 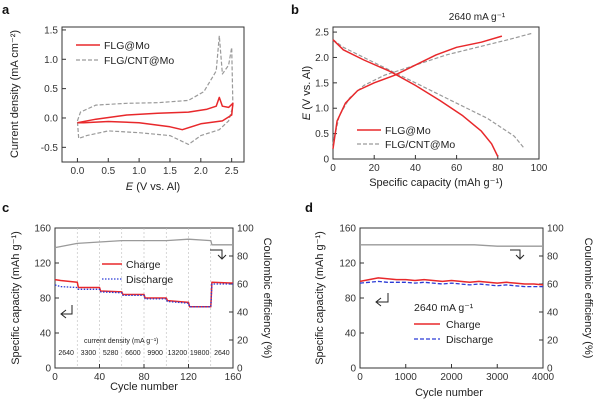 I want to click on panel-c-legend: Charge Discharge, so click(x=137, y=272).